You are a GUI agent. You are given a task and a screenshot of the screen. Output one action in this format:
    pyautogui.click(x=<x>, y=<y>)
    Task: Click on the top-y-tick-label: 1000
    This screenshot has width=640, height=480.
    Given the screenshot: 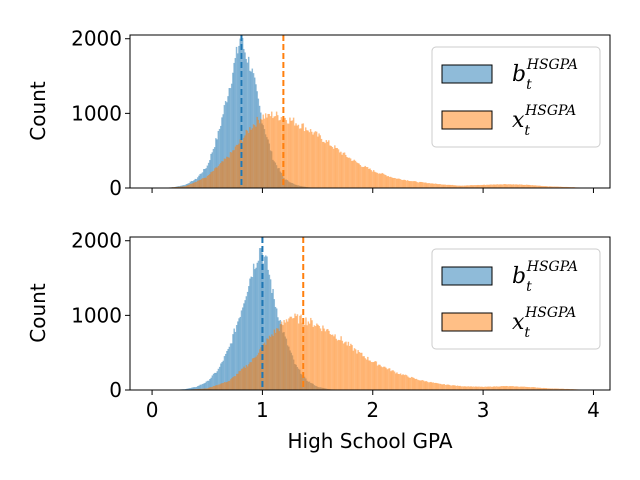 What is the action you would take?
    pyautogui.click(x=96, y=113)
    